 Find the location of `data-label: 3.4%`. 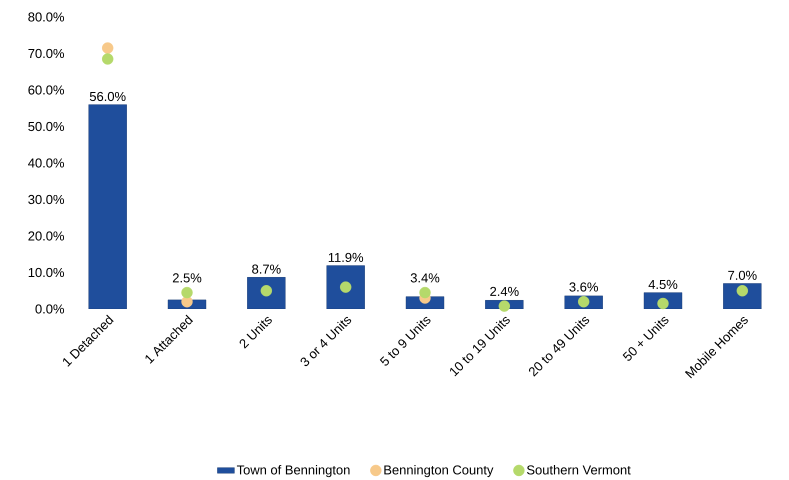

data-label: 3.4% is located at coordinates (425, 278).